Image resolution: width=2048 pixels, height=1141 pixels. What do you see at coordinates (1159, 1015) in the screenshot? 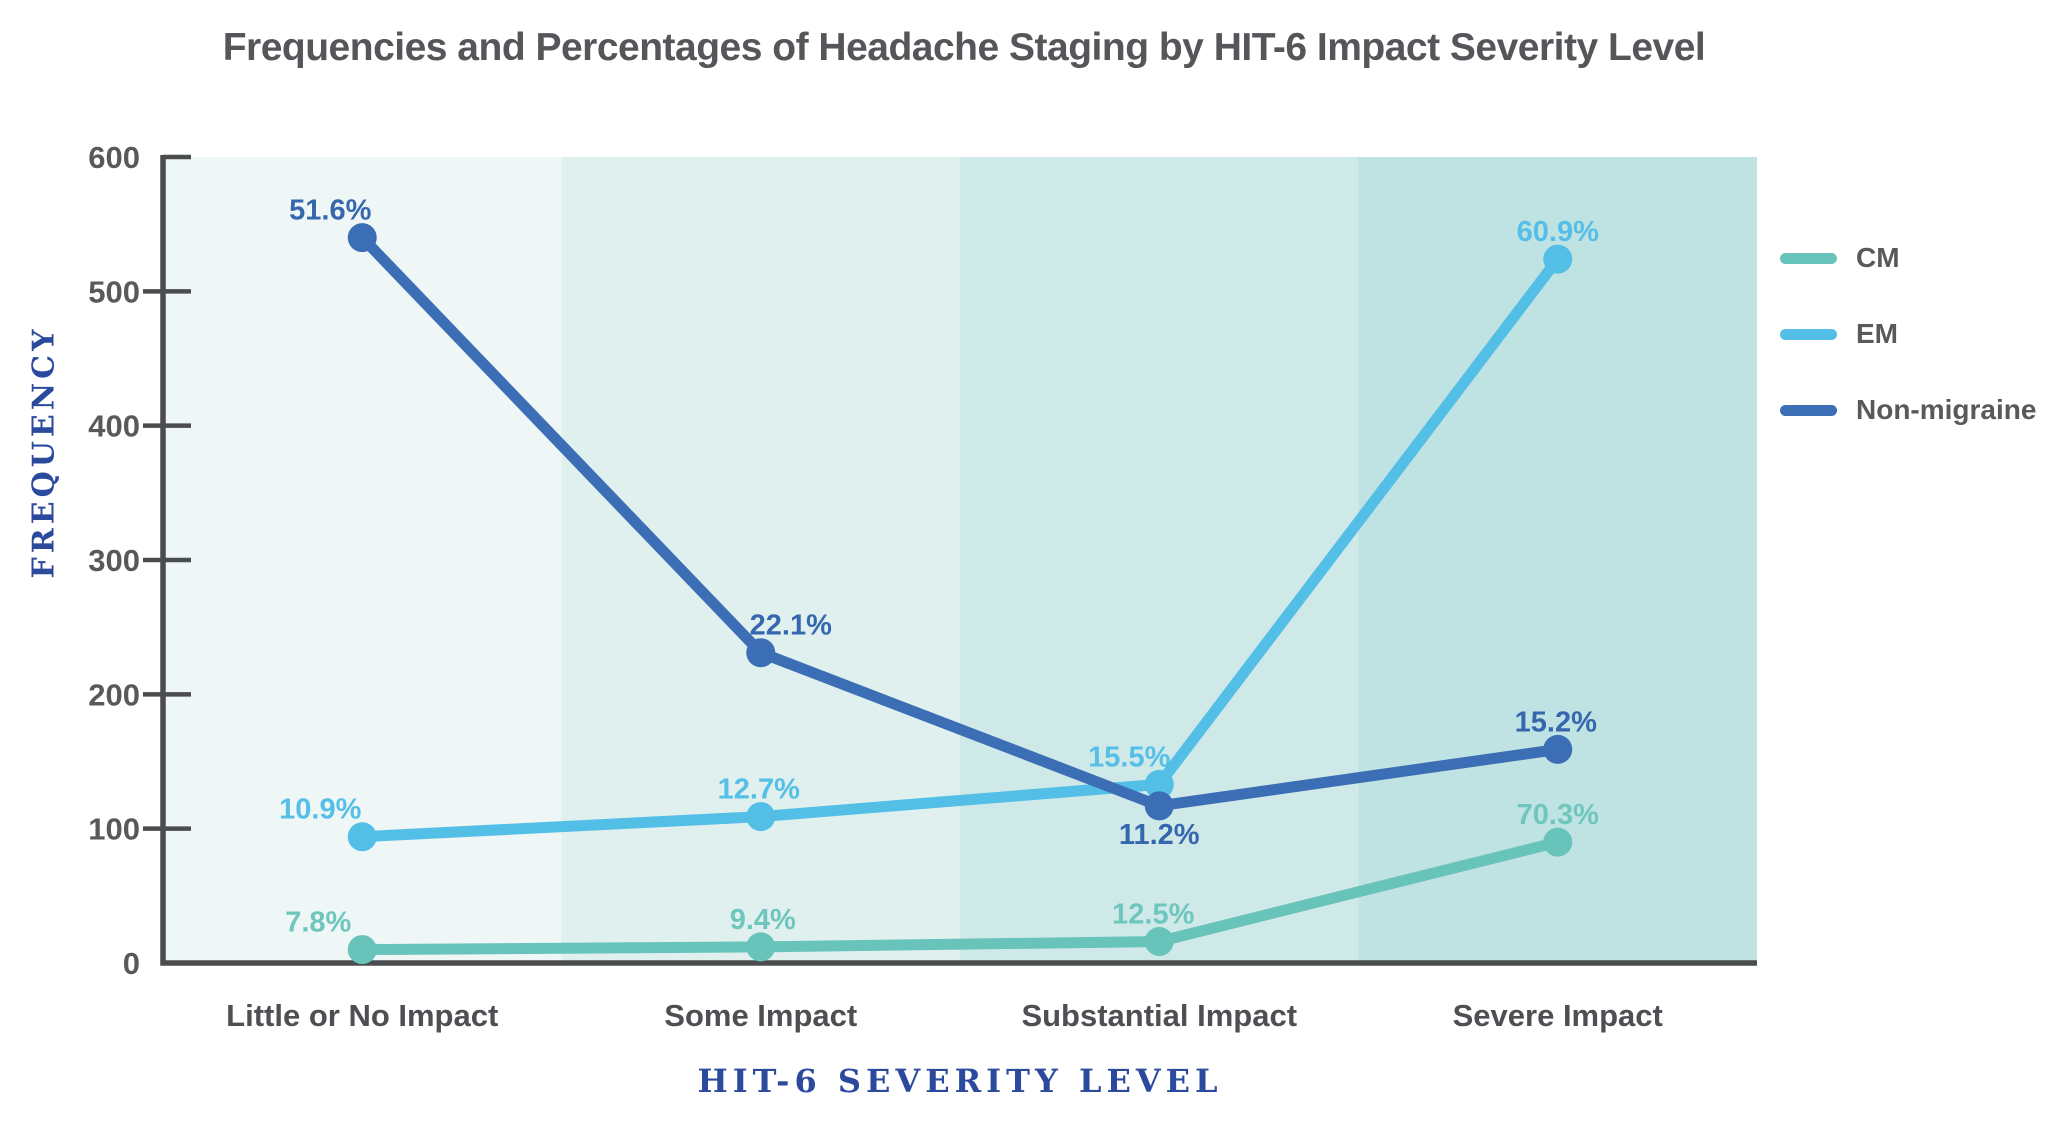
I see `x-category-label-substantial-impact: Substantial Impact` at bounding box center [1159, 1015].